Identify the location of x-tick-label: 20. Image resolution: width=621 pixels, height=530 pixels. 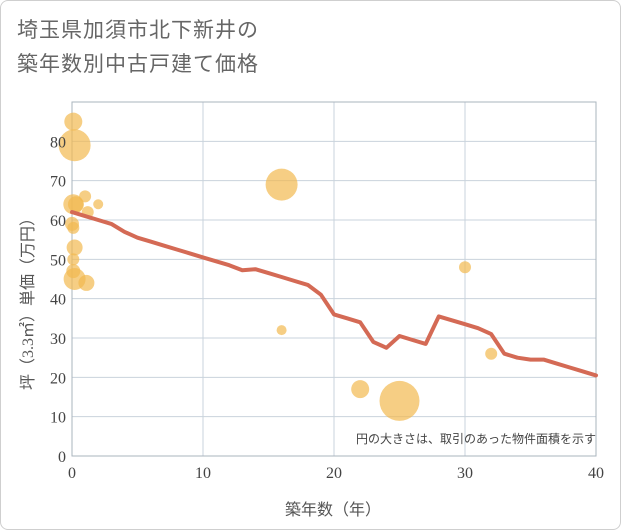
(334, 473).